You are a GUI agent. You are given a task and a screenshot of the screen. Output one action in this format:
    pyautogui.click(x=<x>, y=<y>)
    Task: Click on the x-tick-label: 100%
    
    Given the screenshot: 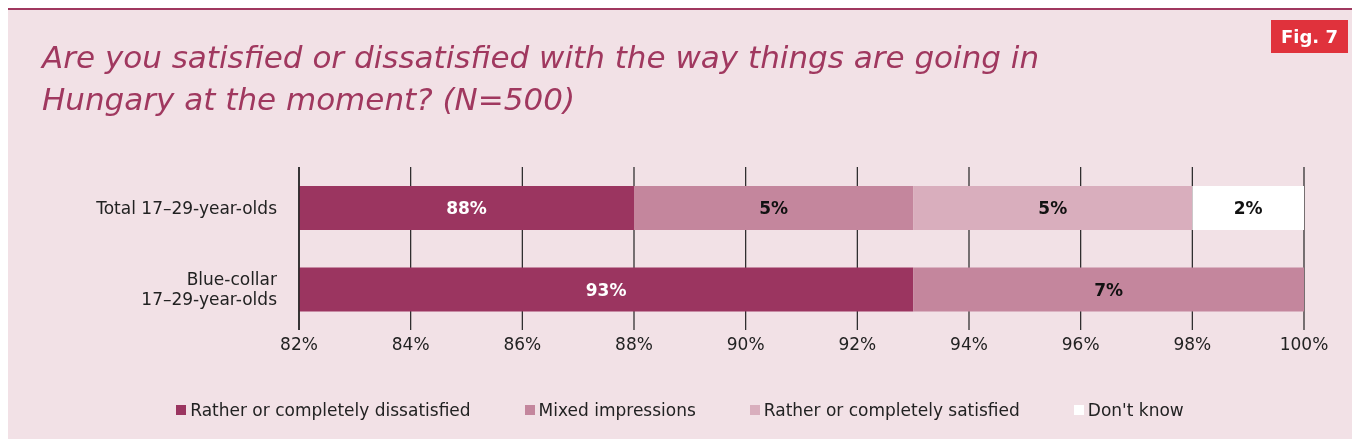 What is the action you would take?
    pyautogui.click(x=1304, y=344)
    